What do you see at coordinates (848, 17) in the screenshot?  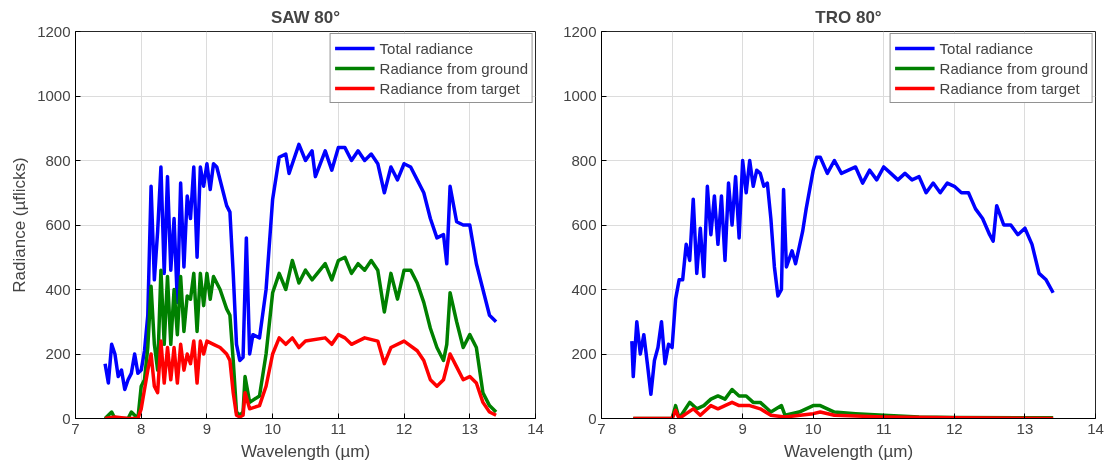 I see `chart-title: TRO 80°` at bounding box center [848, 17].